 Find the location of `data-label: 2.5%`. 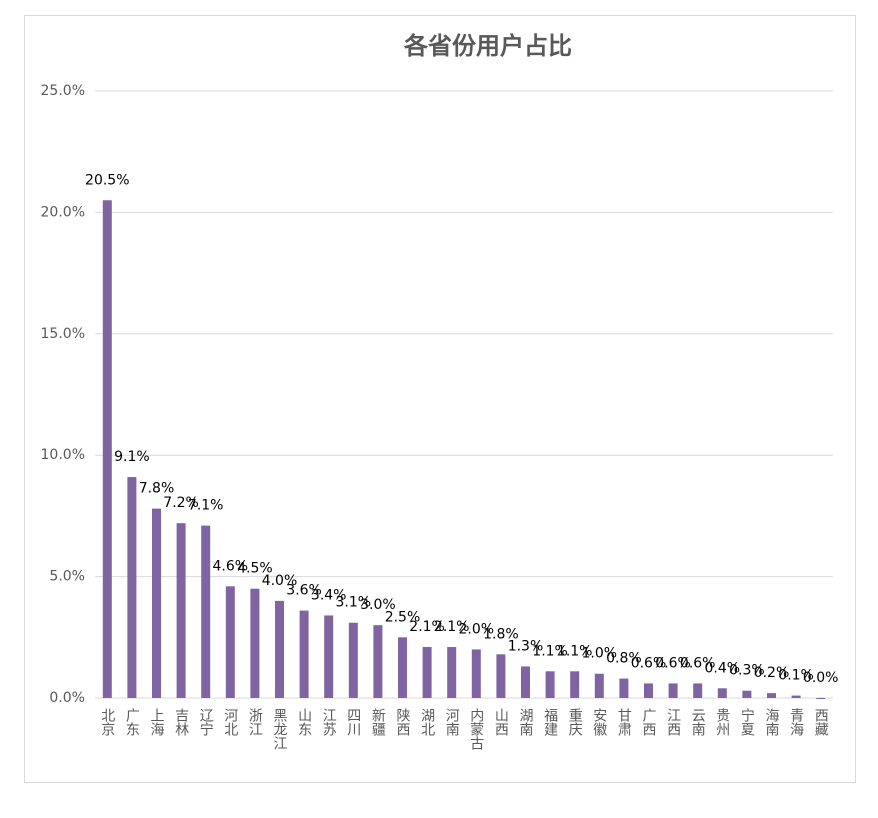

data-label: 2.5% is located at coordinates (403, 617).